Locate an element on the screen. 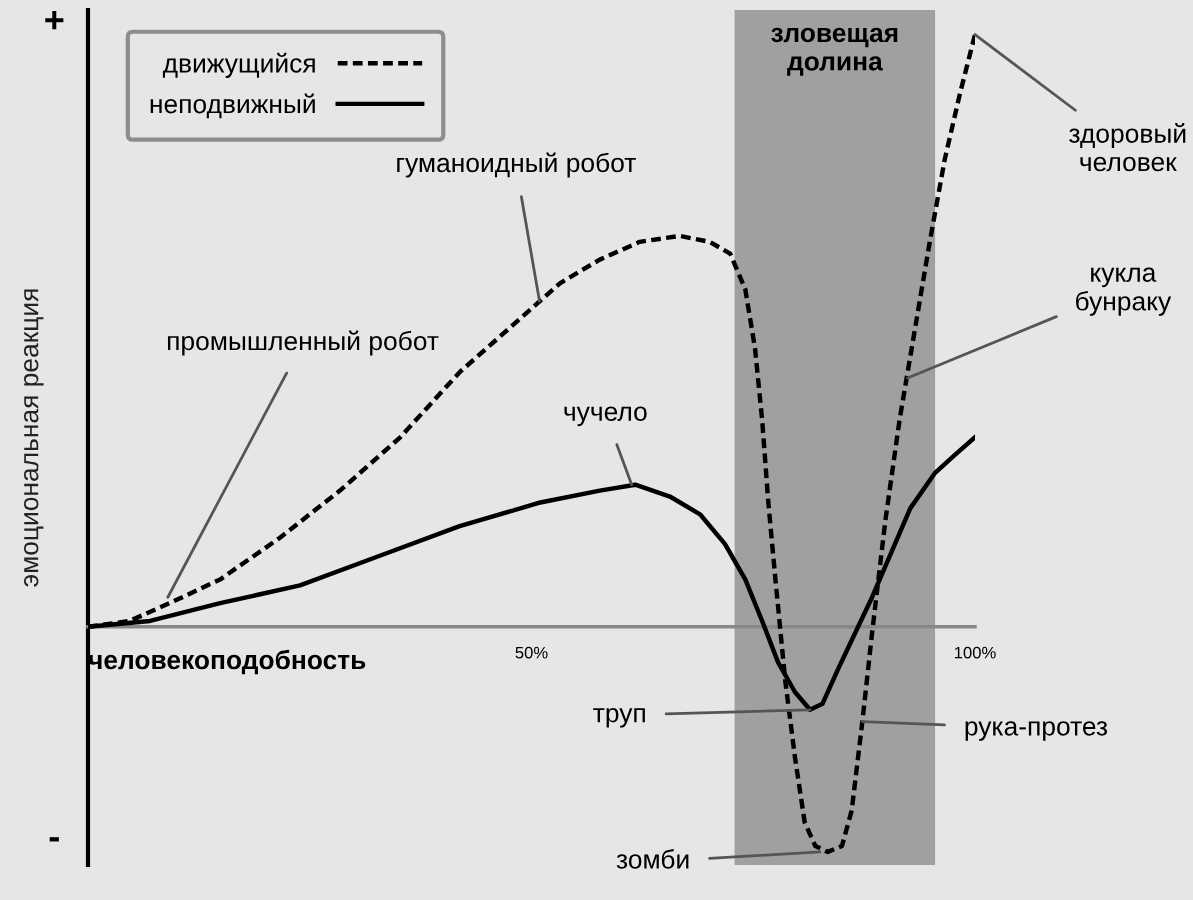  band-label: зловещая долина is located at coordinates (834, 51).